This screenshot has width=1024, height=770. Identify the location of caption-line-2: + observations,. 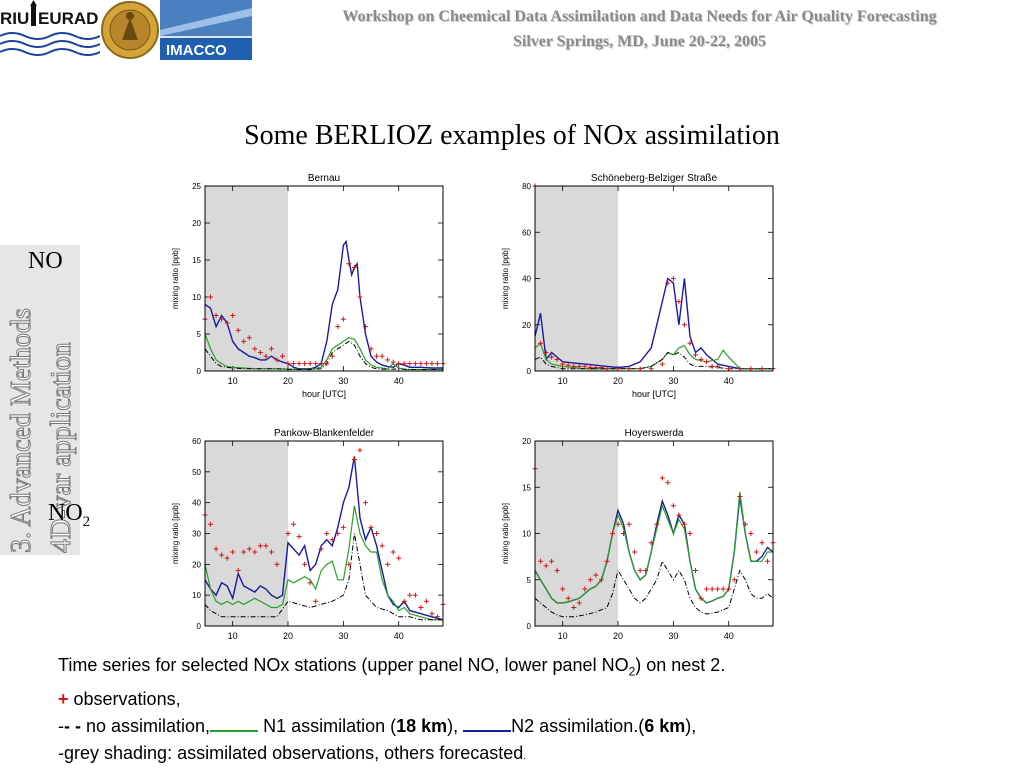
(119, 698).